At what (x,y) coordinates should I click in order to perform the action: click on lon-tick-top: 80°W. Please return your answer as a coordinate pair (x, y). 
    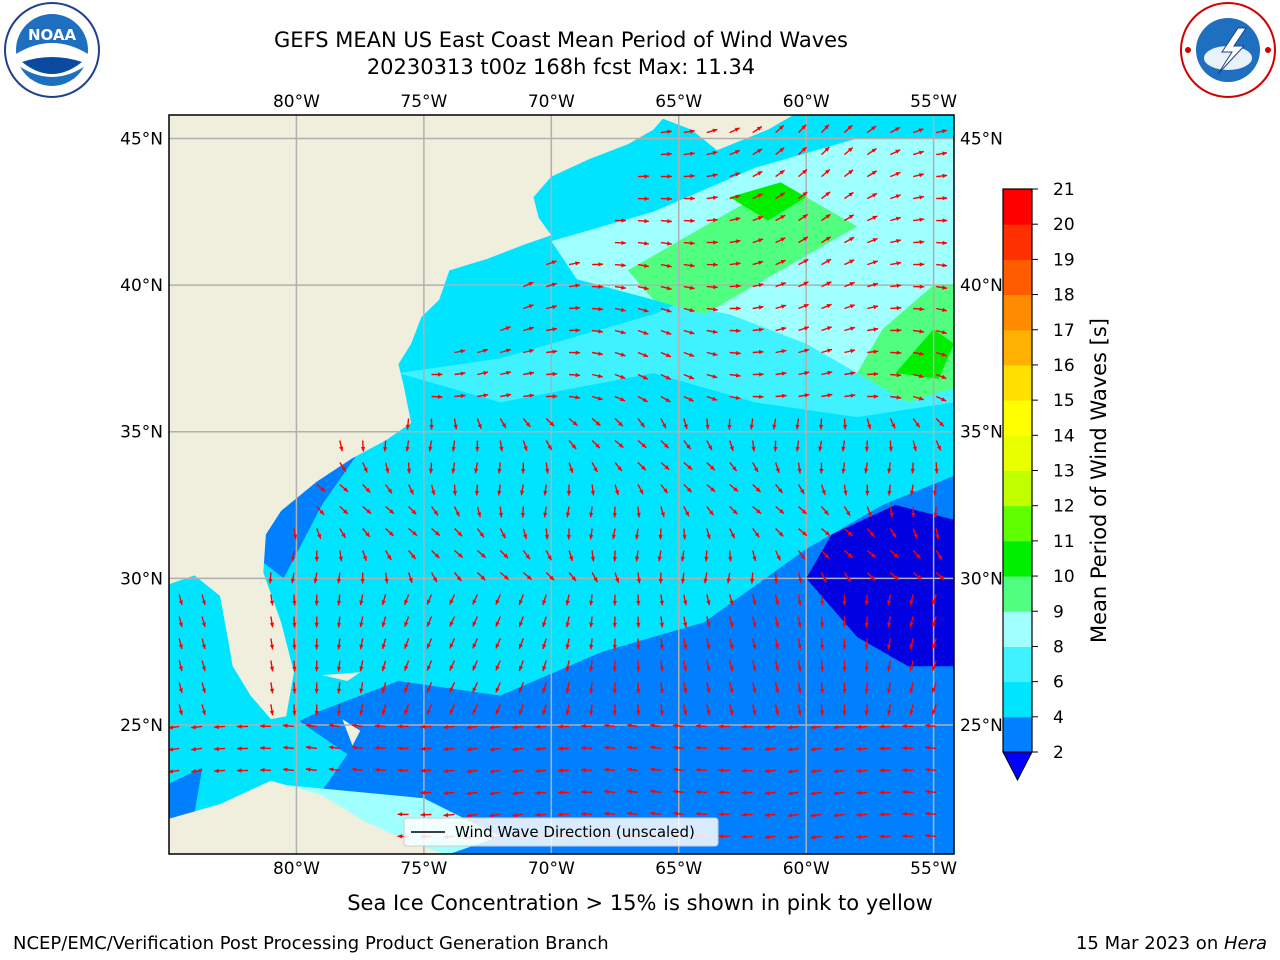
    Looking at the image, I should click on (296, 102).